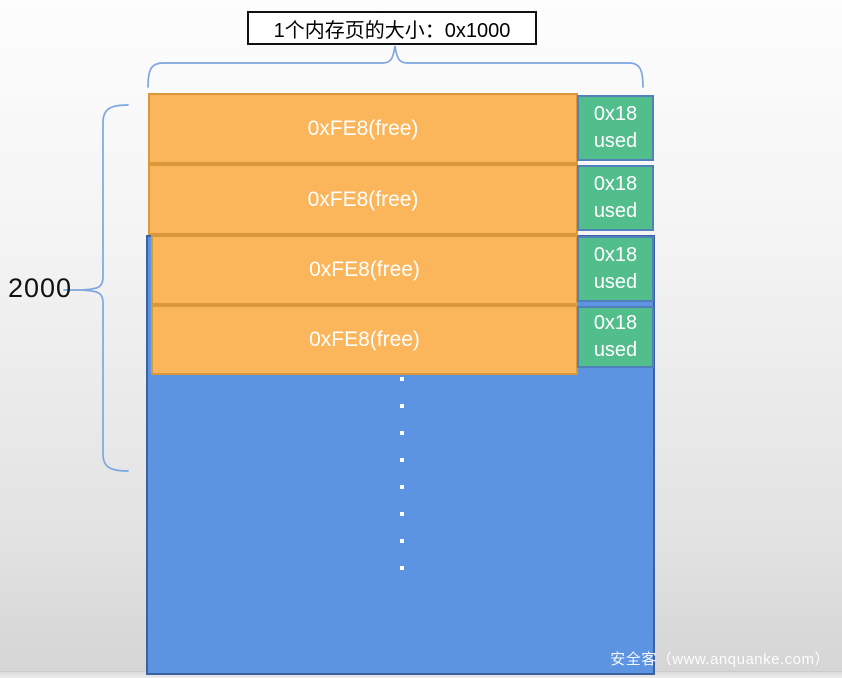  What do you see at coordinates (720, 659) in the screenshot?
I see `watermark-text: 安全客（www.anquanke.com）` at bounding box center [720, 659].